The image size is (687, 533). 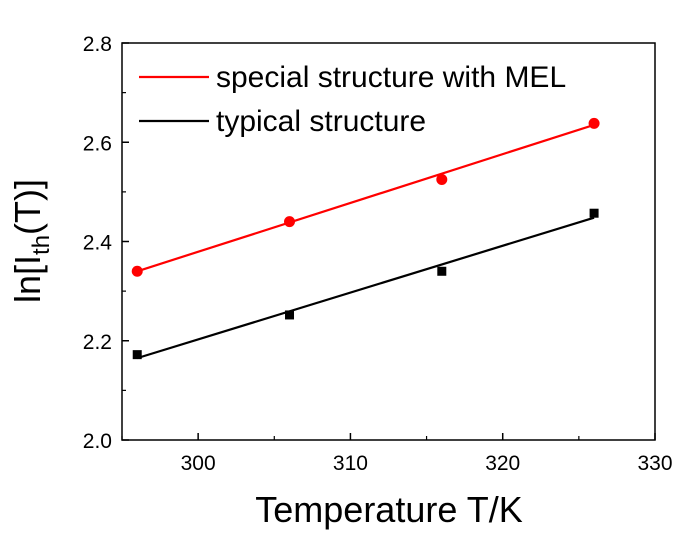 What do you see at coordinates (321, 121) in the screenshot?
I see `legend-label: typical structure` at bounding box center [321, 121].